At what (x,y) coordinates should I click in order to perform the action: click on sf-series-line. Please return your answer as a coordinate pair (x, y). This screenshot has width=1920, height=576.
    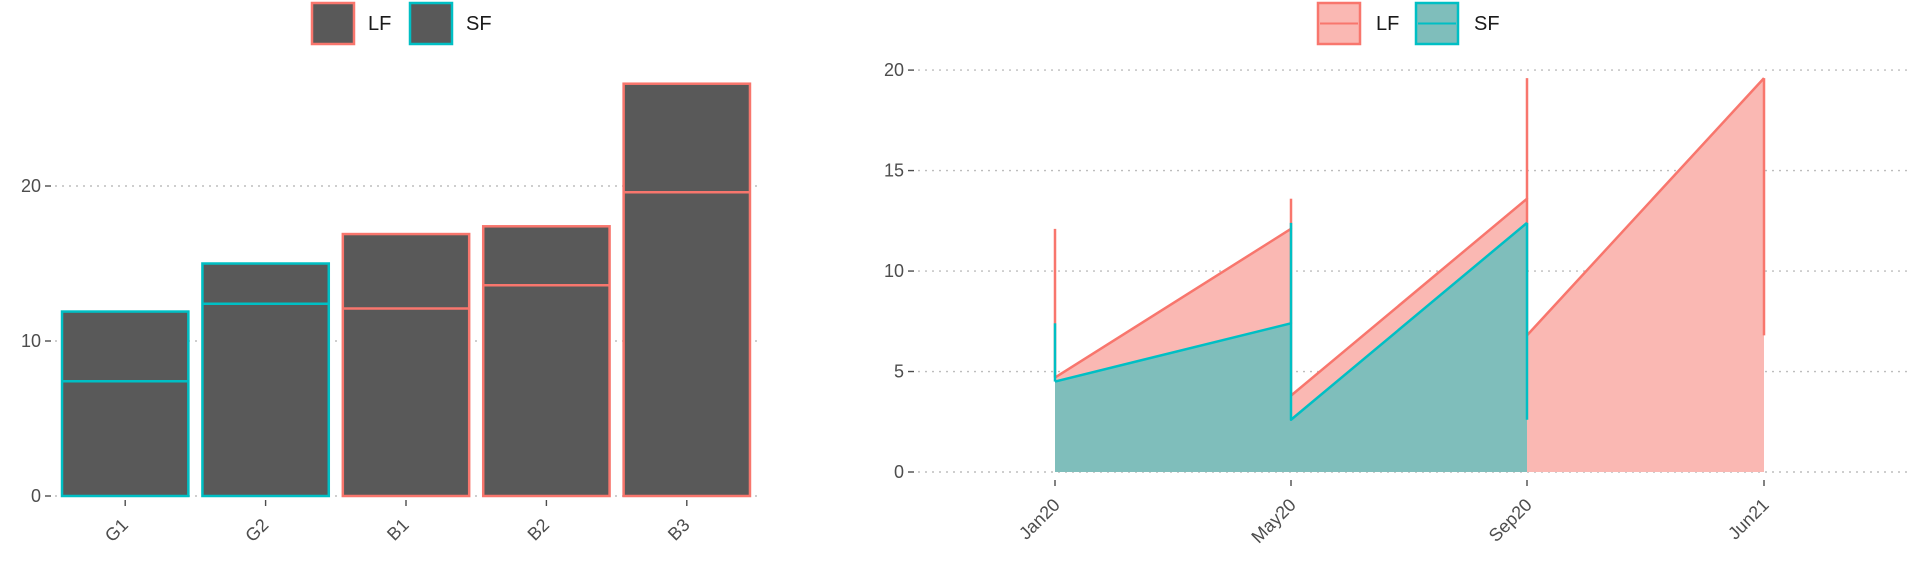
    Looking at the image, I should click on (1291, 321).